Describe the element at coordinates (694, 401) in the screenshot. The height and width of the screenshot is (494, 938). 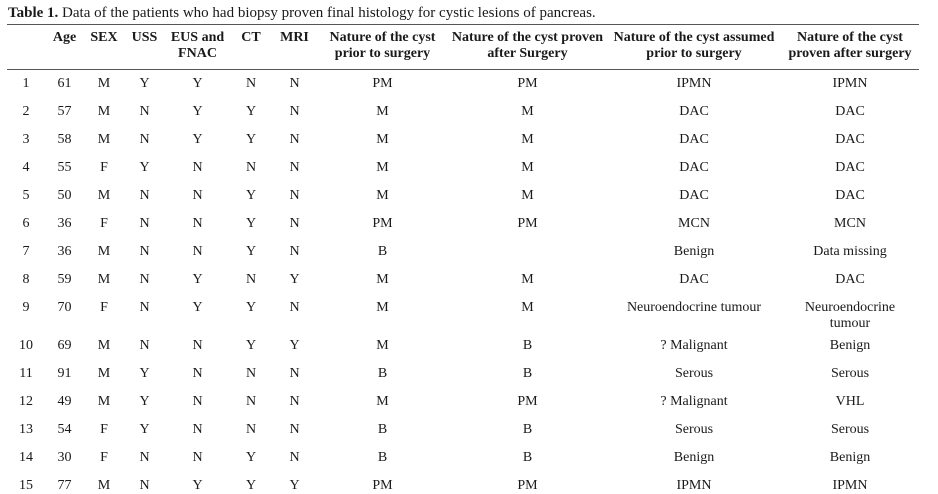
I see `table-cell: ? Malignant` at that location.